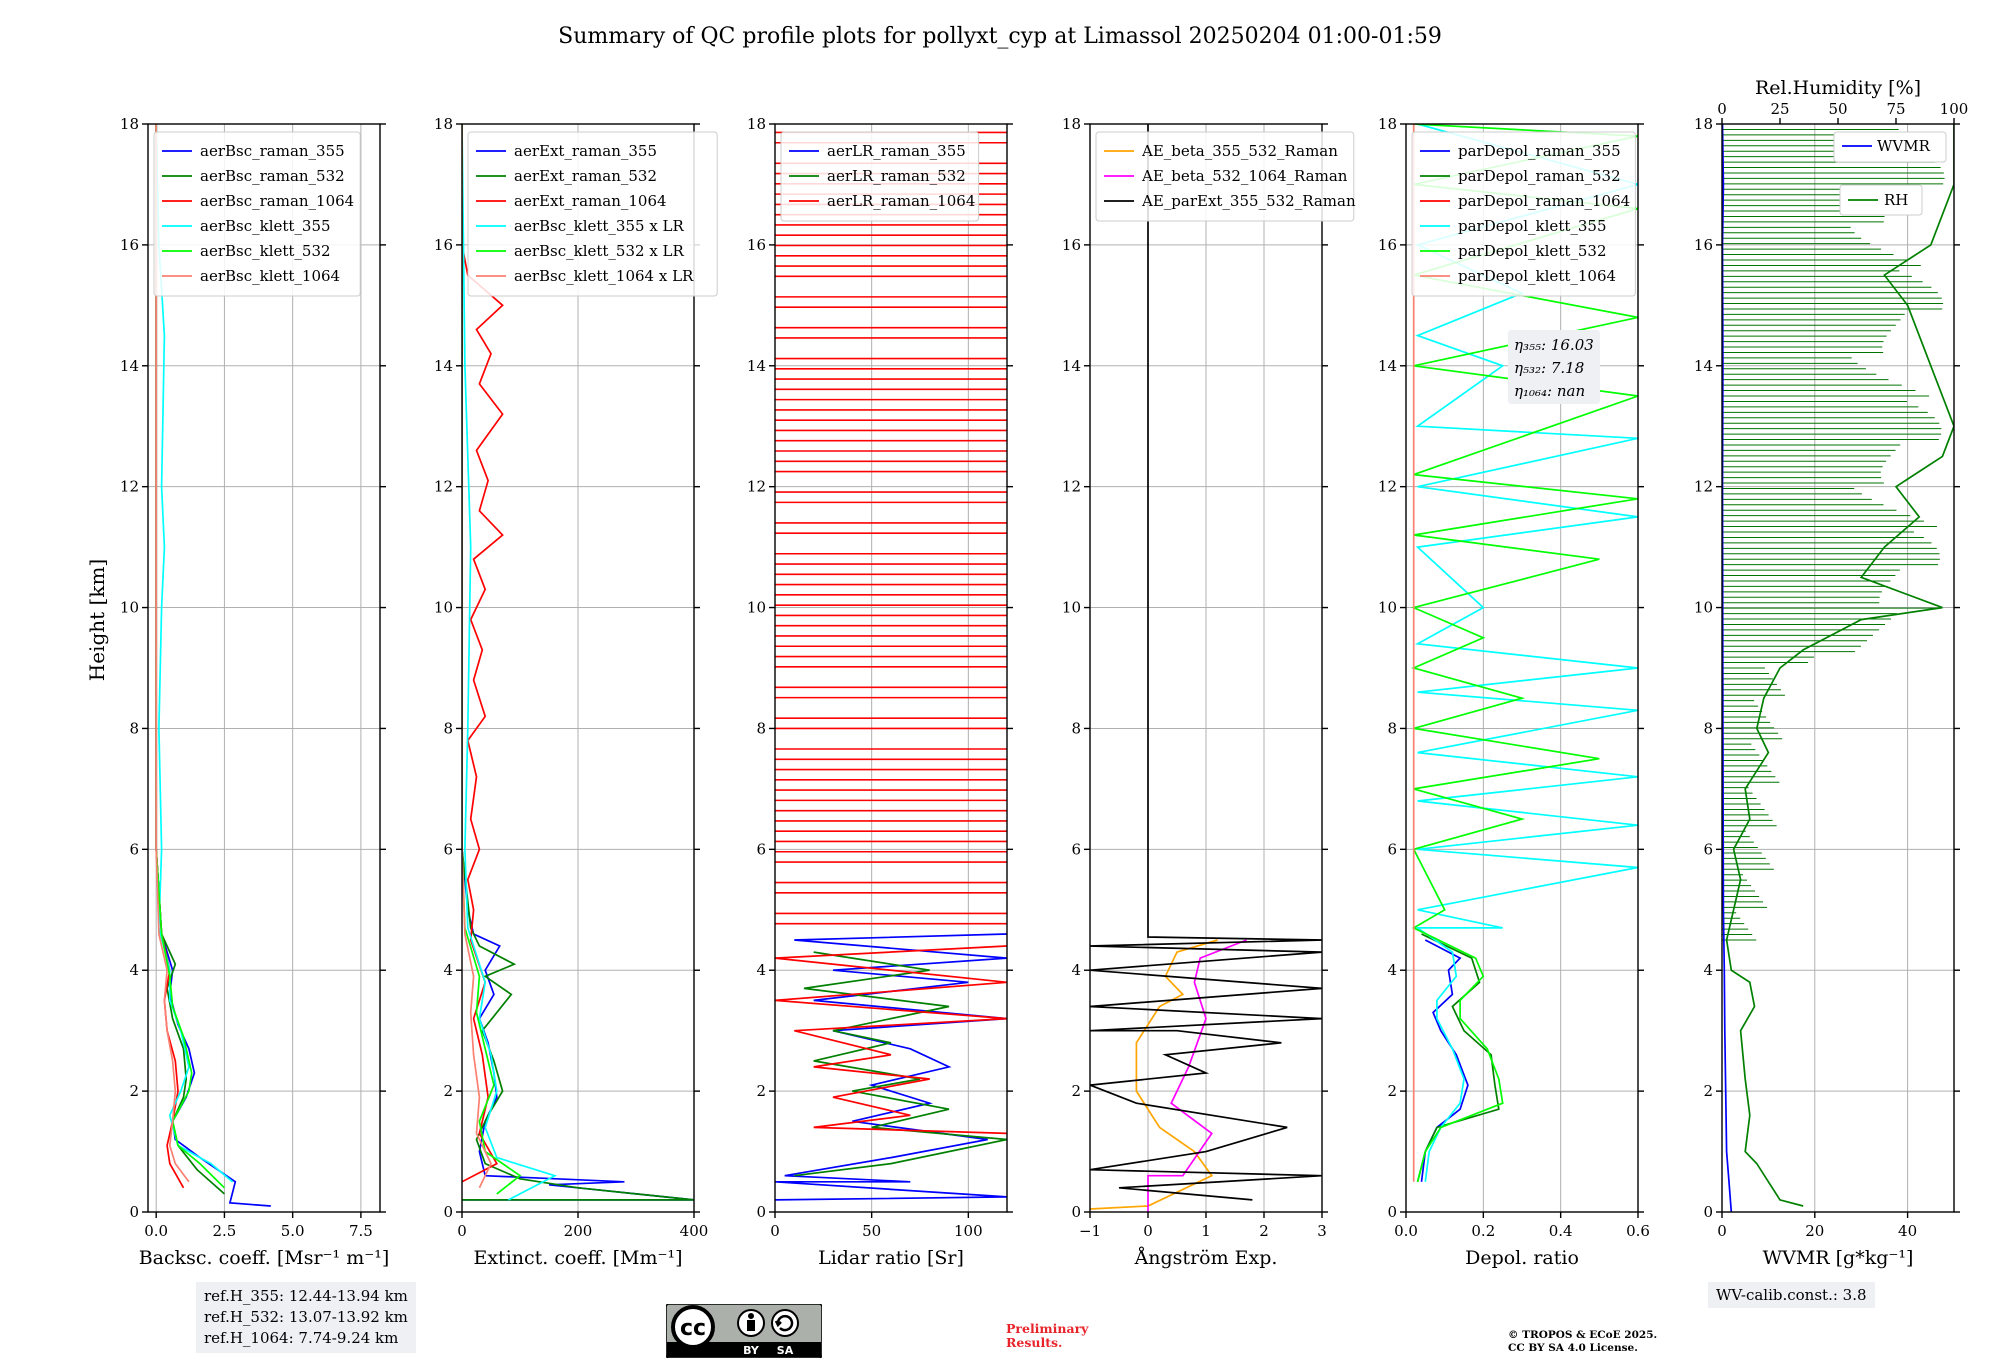  What do you see at coordinates (1532, 251) in the screenshot?
I see `legend-label: parDepol_klett_532` at bounding box center [1532, 251].